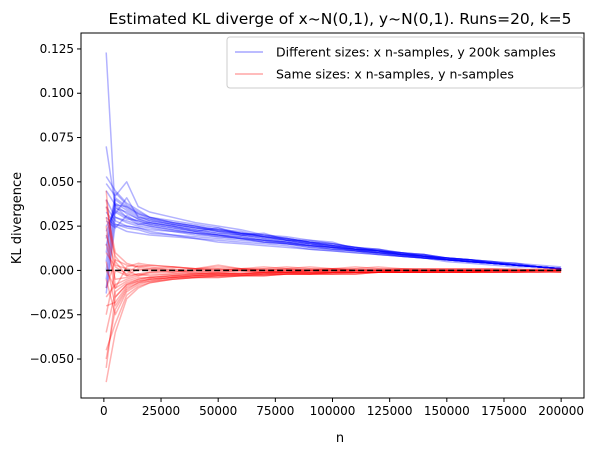 This screenshot has height=455, width=599. Describe the element at coordinates (390, 411) in the screenshot. I see `x-tick-label: 125000` at that location.